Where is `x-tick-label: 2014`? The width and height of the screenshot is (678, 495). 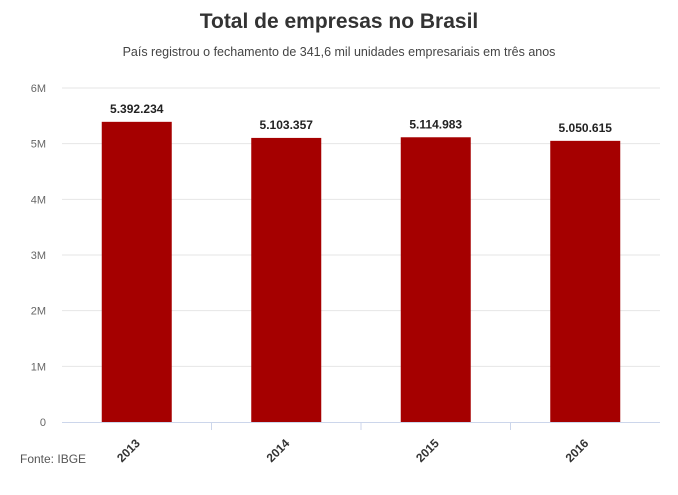 x-tick-label: 2014 is located at coordinates (278, 450).